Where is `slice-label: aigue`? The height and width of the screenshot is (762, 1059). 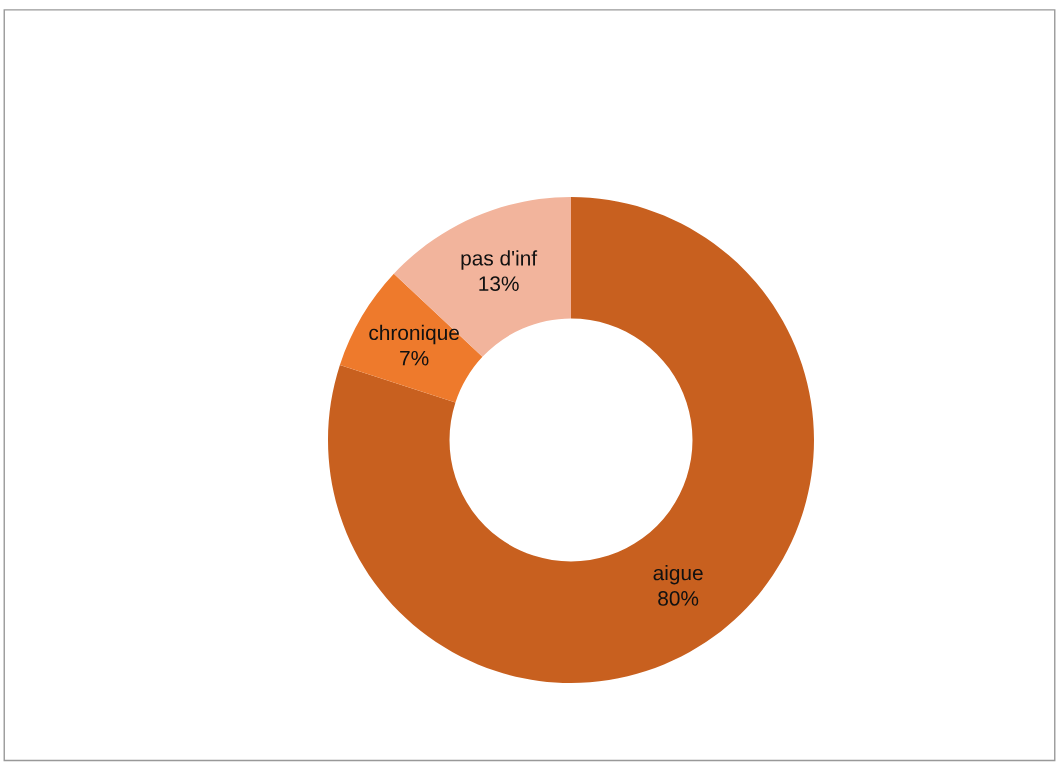
slice-label: aigue is located at coordinates (678, 575).